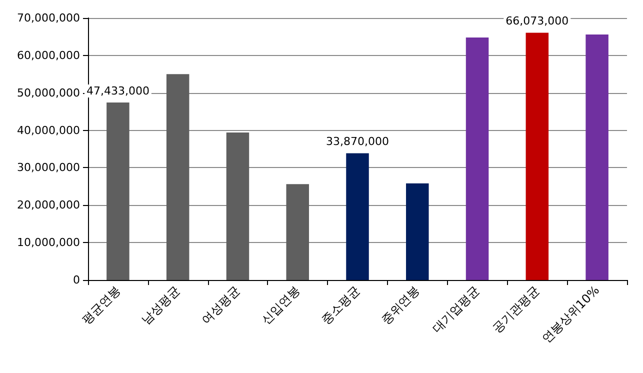 The image size is (643, 373). What do you see at coordinates (48, 205) in the screenshot?
I see `y-tick-label: 20,000,000` at bounding box center [48, 205].